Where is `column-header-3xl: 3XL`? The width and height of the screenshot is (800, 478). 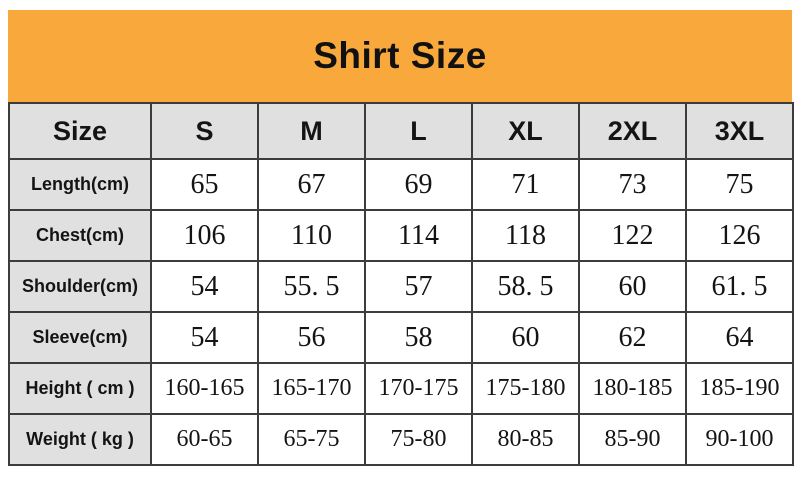
column-header-3xl: 3XL is located at coordinates (739, 131).